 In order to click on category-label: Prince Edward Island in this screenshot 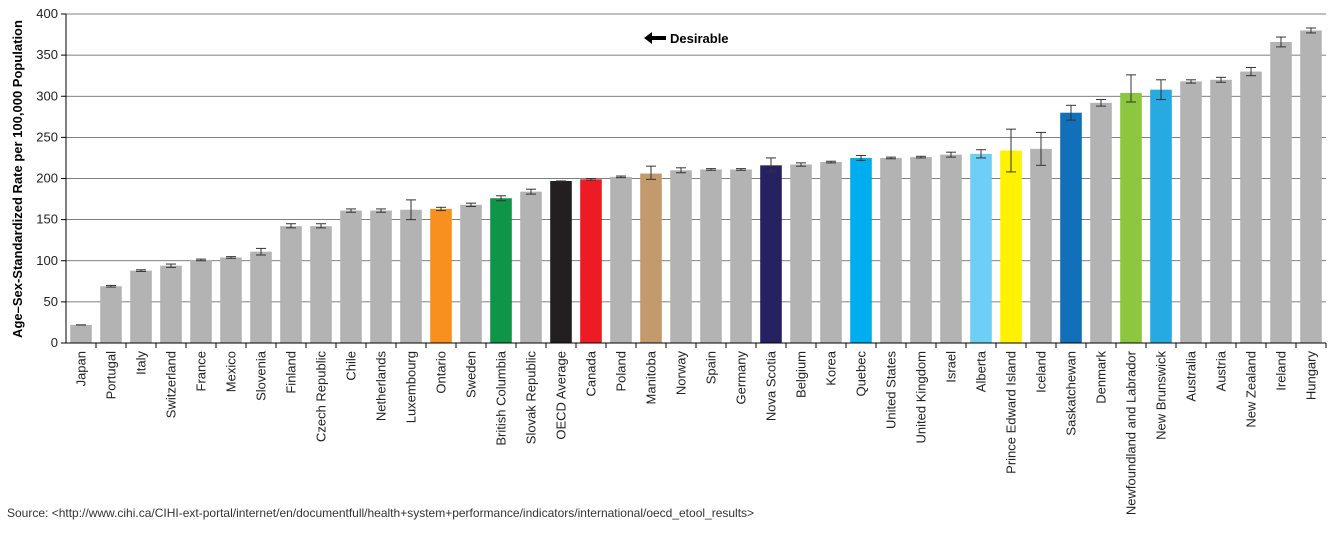, I will do `click(1011, 412)`.